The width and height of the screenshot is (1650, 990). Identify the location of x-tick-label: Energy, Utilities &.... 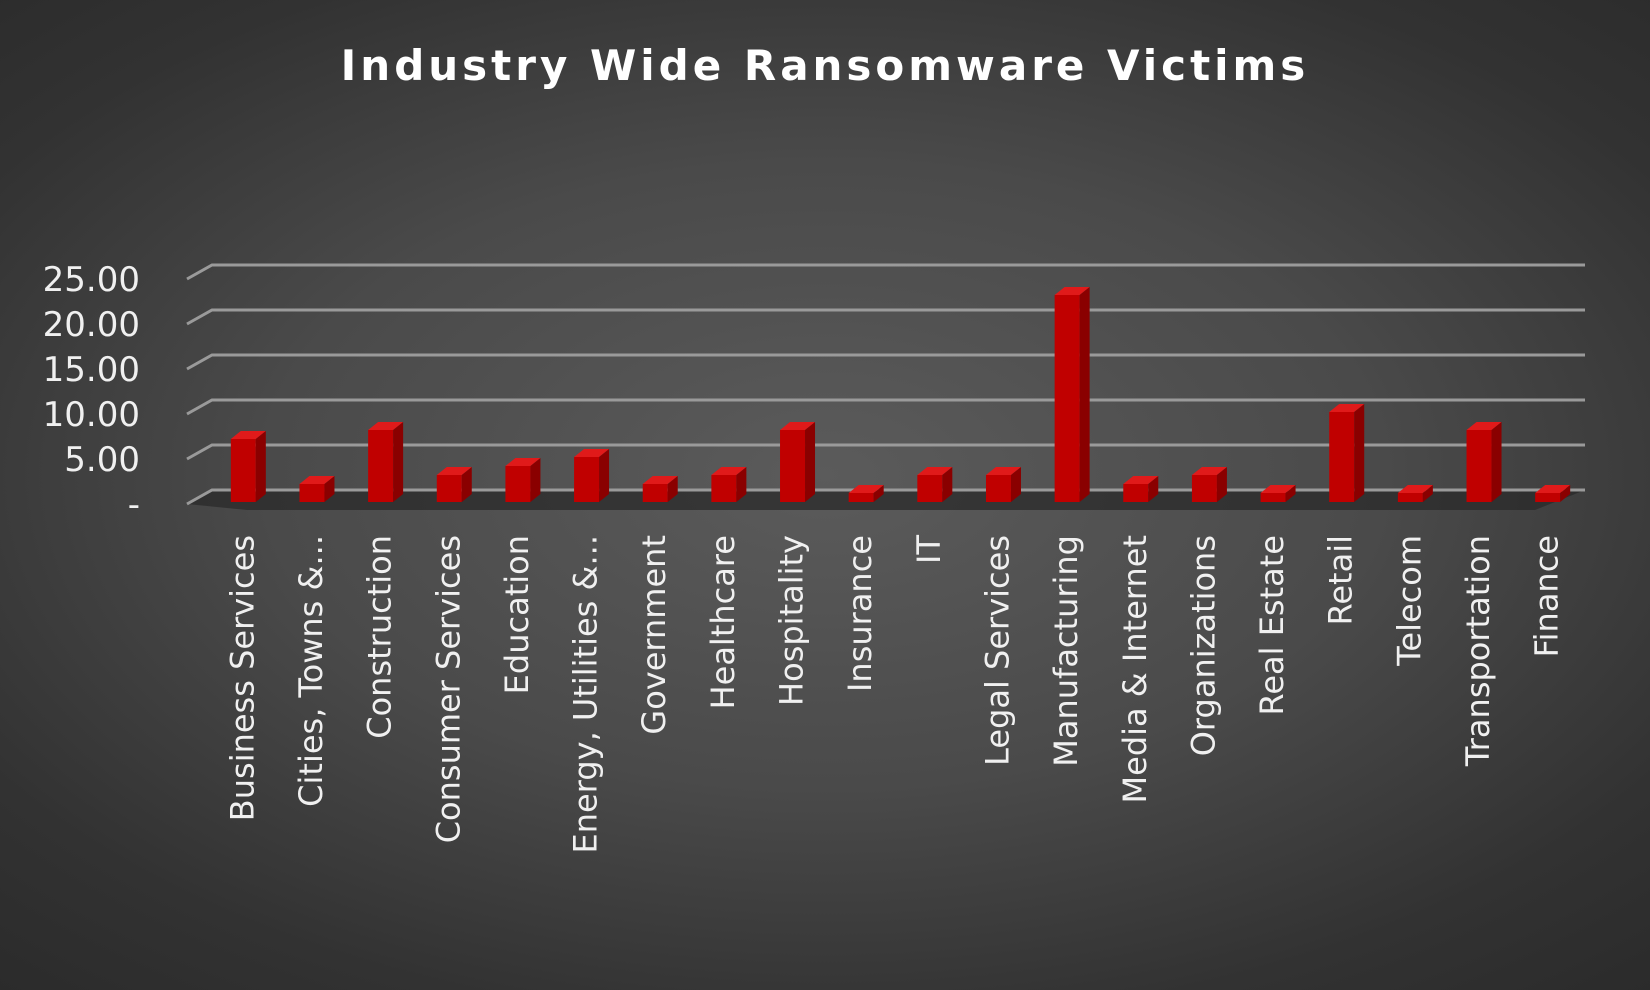
(586, 694).